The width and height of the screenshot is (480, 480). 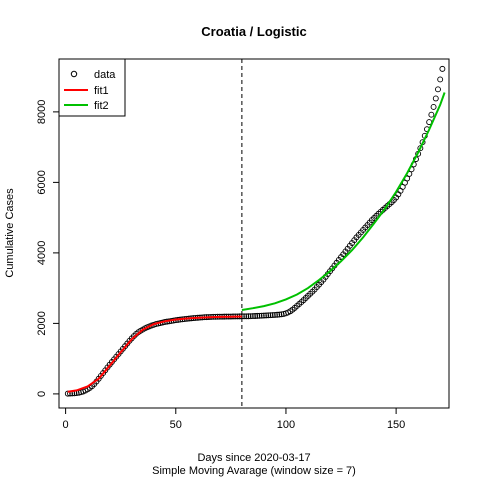 What do you see at coordinates (42, 323) in the screenshot?
I see `y-tick-label: 2000` at bounding box center [42, 323].